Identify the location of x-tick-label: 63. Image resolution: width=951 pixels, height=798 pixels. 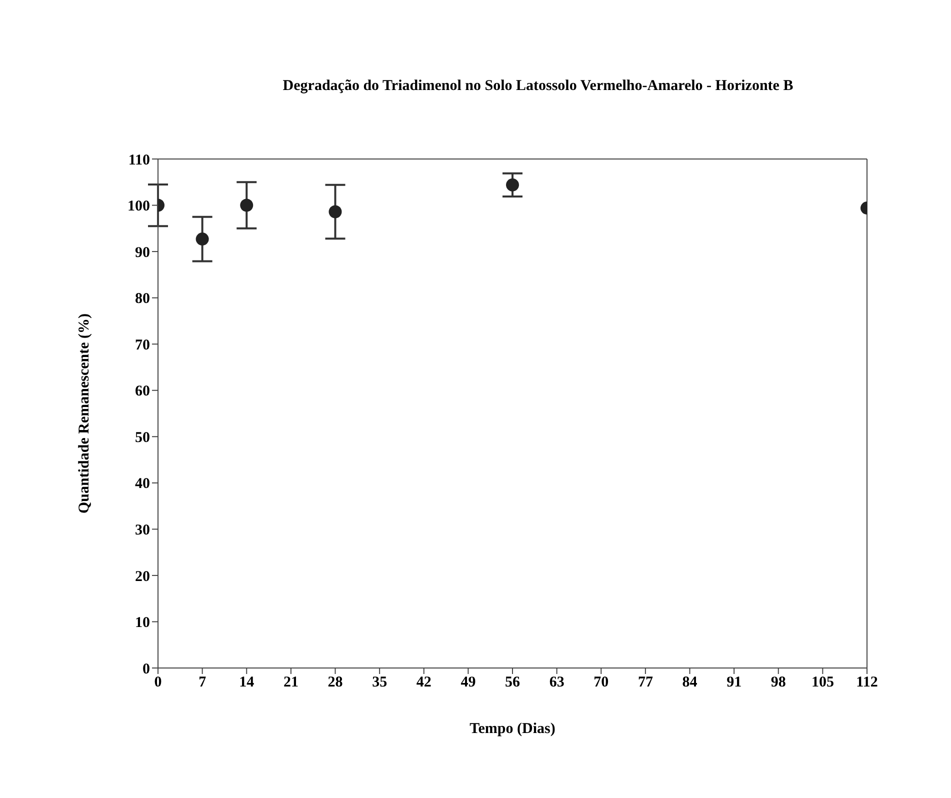
(556, 682).